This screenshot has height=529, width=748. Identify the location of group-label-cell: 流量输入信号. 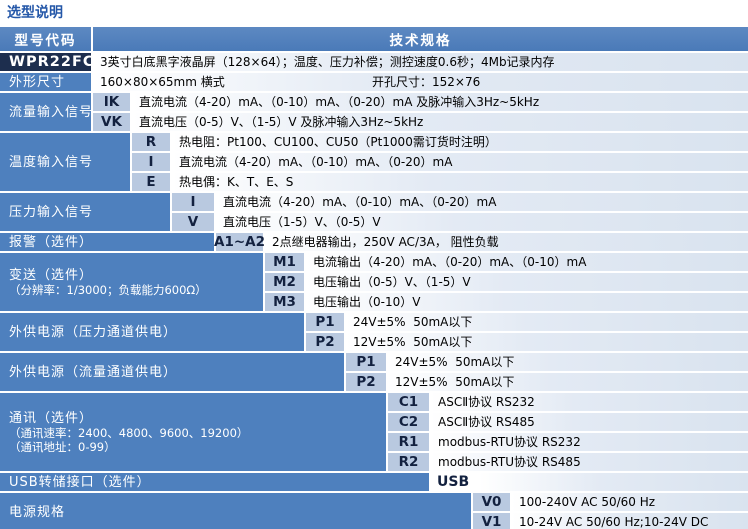
(47, 112).